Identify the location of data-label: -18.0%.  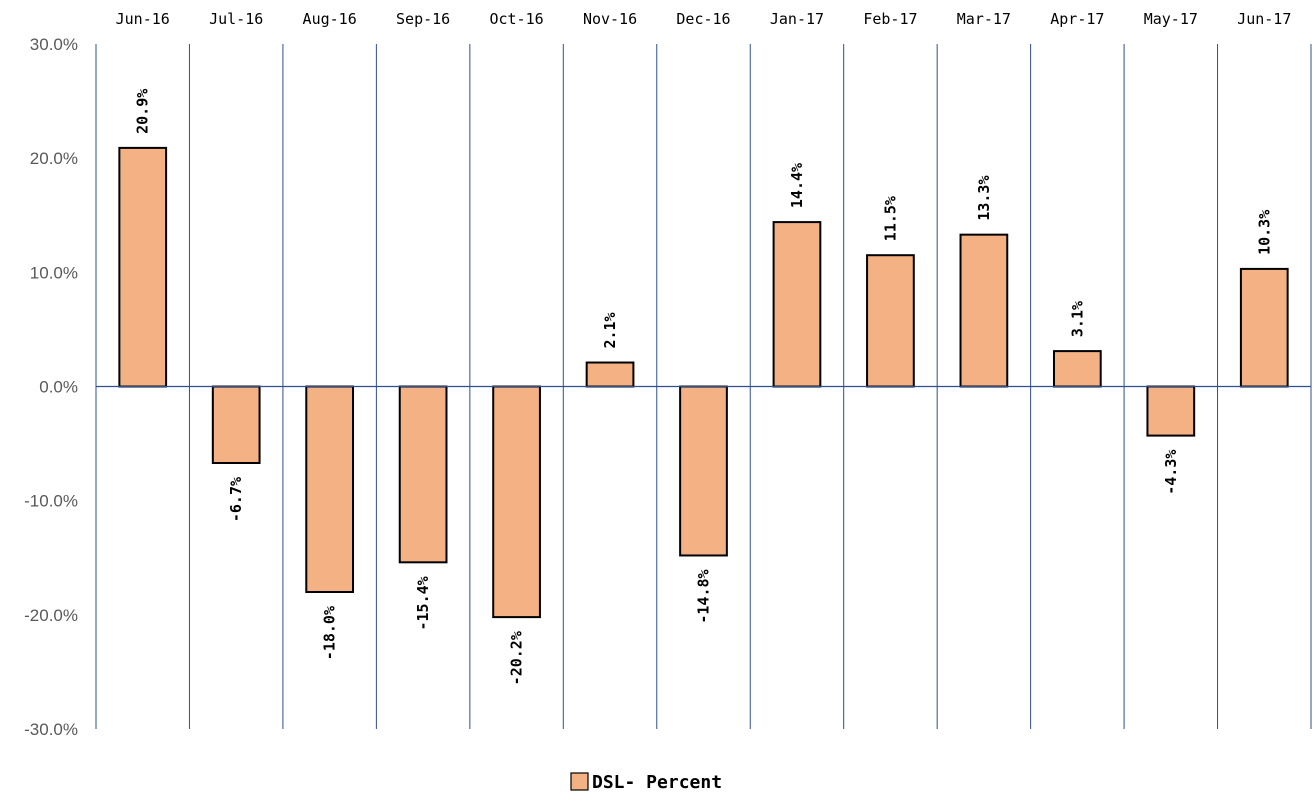
(330, 633).